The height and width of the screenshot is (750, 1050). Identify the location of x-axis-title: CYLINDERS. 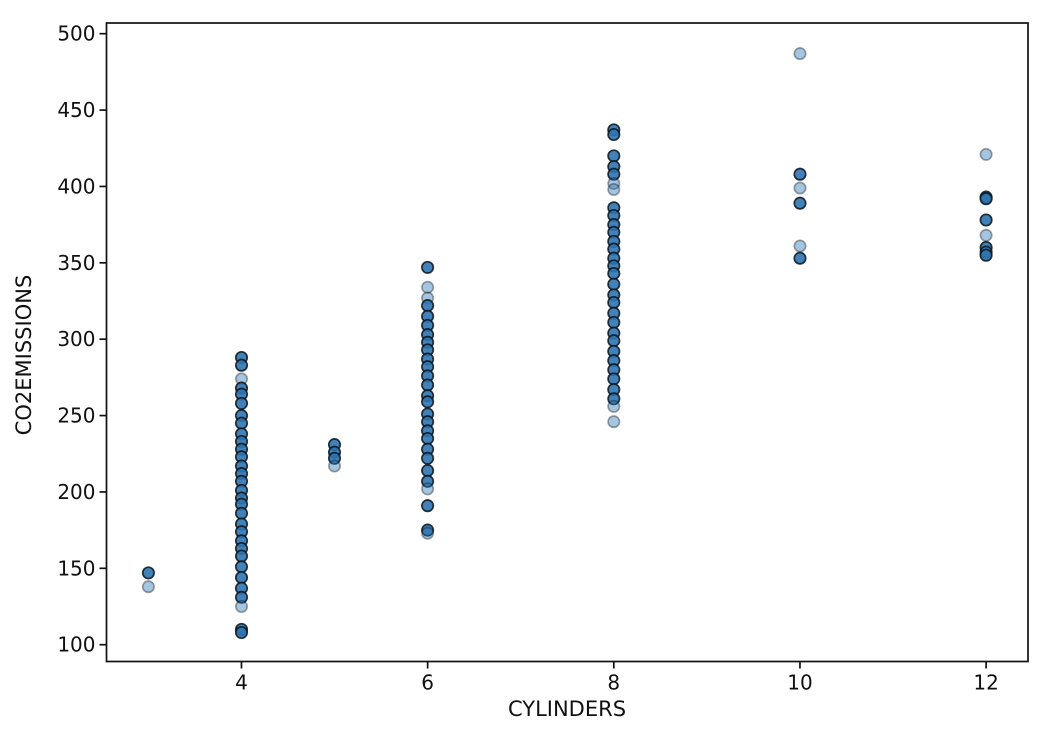
(567, 709).